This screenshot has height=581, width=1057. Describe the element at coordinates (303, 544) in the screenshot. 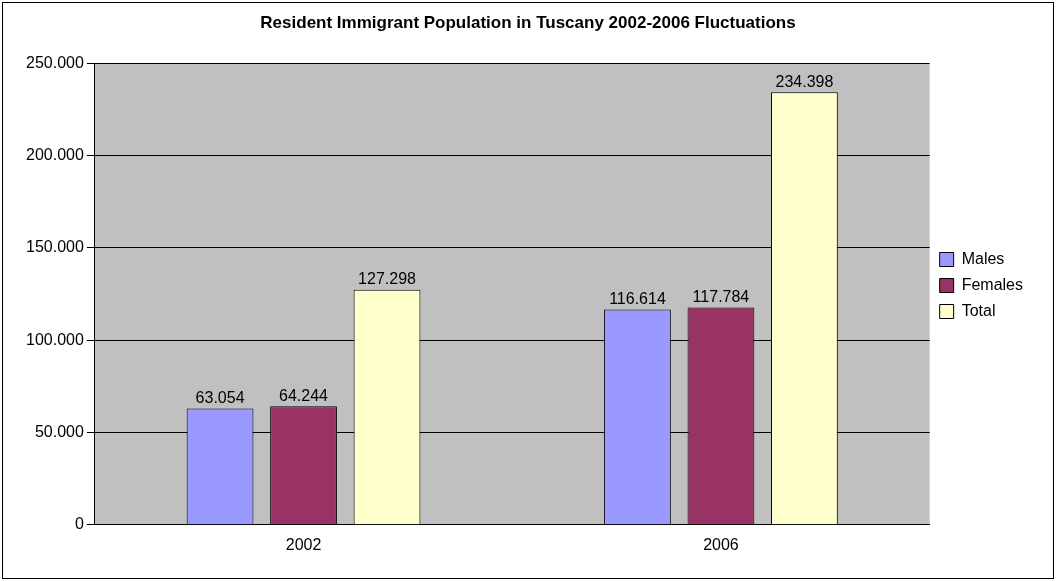

I see `x-tick-label: 2002` at that location.